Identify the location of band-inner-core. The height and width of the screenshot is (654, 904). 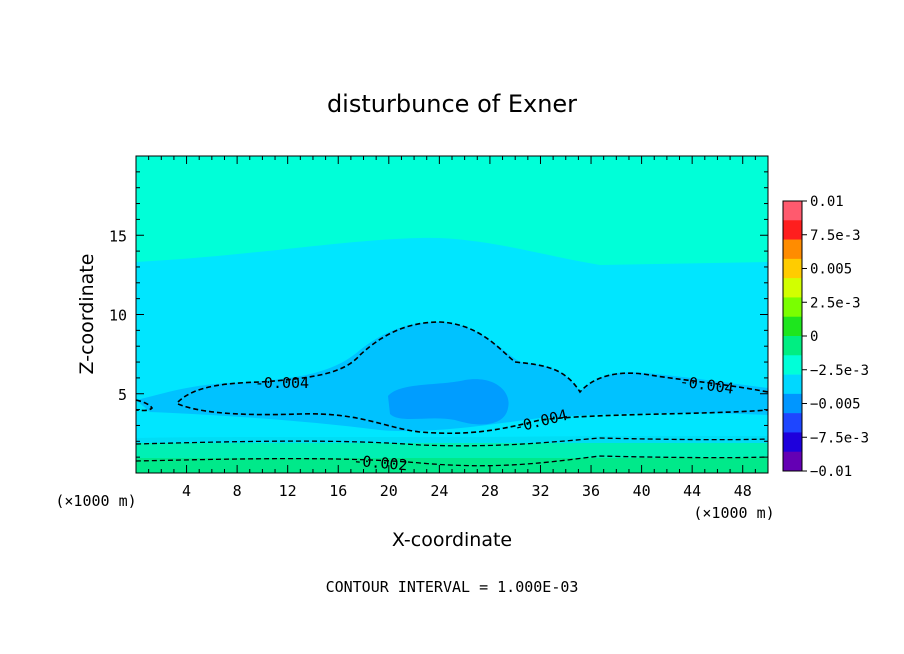
(448, 402).